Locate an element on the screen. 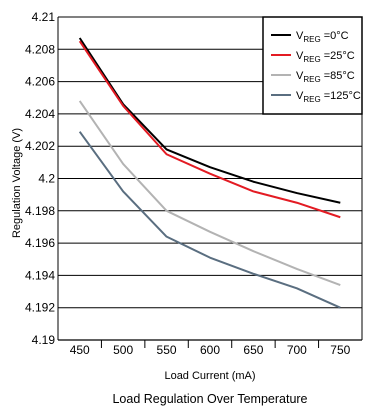 The height and width of the screenshot is (410, 369). x-tick-label: 450 is located at coordinates (80, 350).